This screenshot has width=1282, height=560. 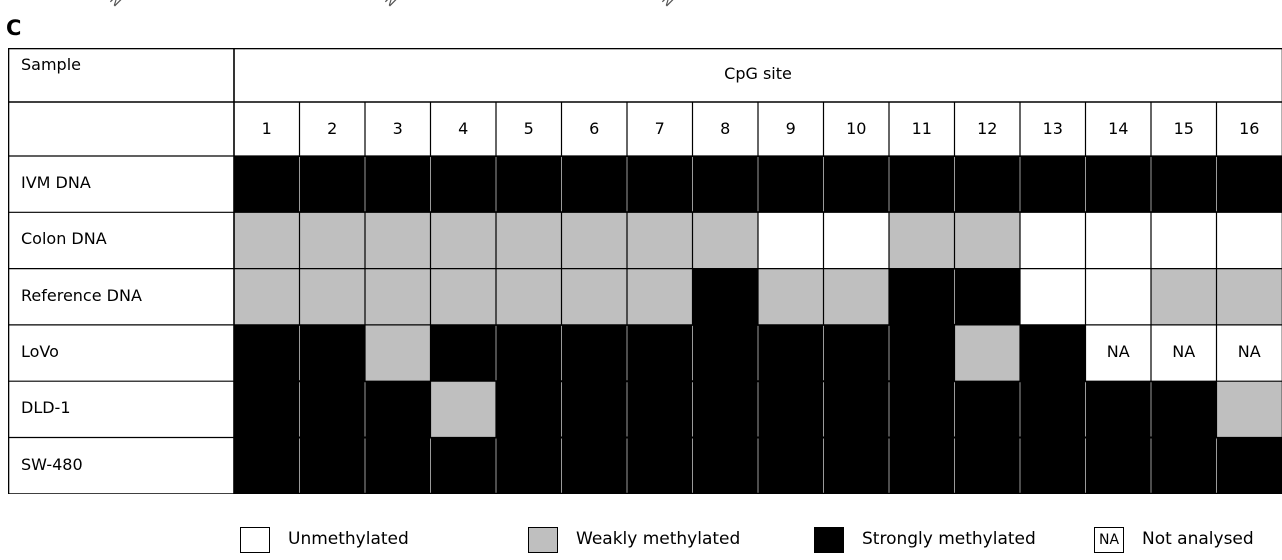 I want to click on sample-name: Colon DNA, so click(x=64, y=239).